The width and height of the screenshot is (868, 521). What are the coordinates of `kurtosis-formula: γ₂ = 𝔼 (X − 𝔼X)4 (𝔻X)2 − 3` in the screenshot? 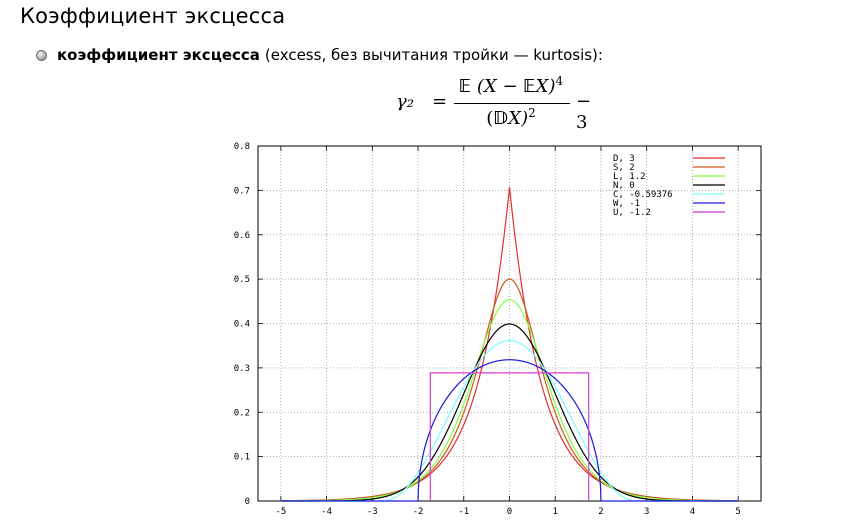 It's located at (501, 103).